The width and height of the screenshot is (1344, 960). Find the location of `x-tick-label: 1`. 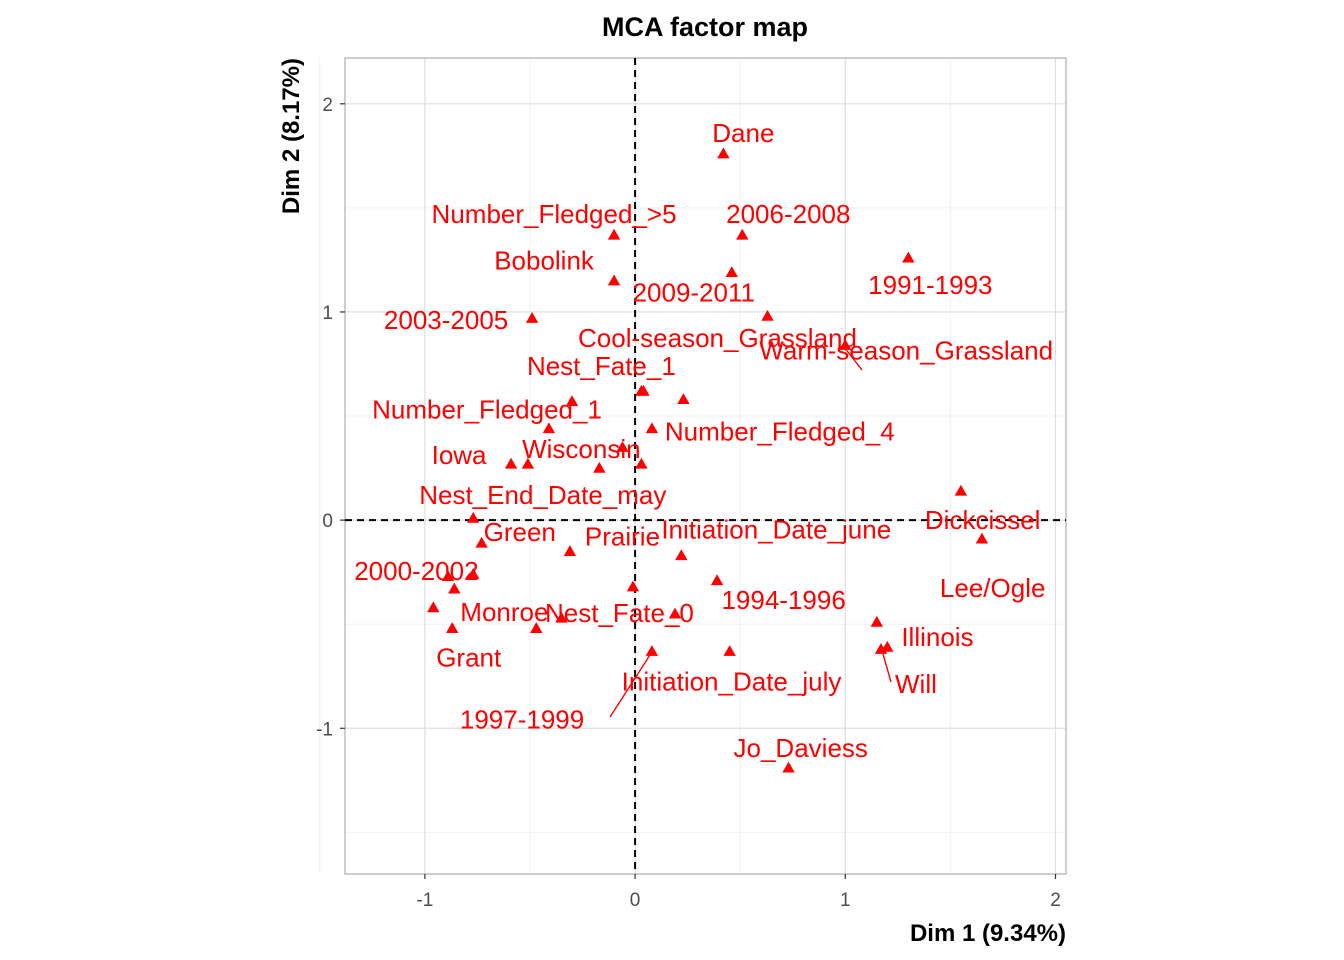

x-tick-label: 1 is located at coordinates (845, 900).